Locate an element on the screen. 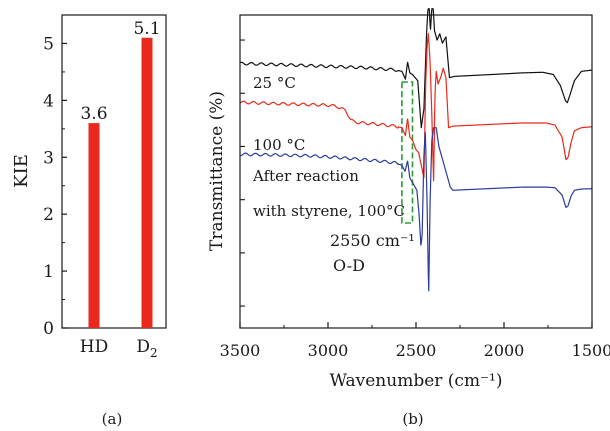 The width and height of the screenshot is (610, 431). bar-chart-y-tick-label: 0 is located at coordinates (48, 329).